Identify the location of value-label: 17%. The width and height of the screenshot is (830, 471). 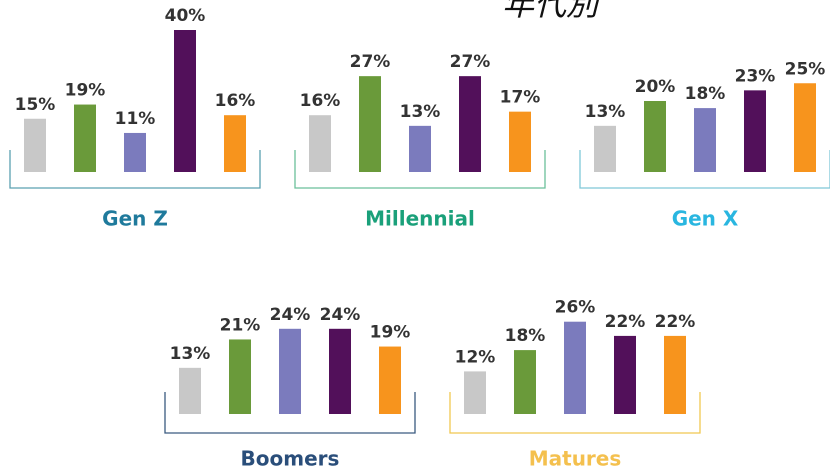
(520, 98).